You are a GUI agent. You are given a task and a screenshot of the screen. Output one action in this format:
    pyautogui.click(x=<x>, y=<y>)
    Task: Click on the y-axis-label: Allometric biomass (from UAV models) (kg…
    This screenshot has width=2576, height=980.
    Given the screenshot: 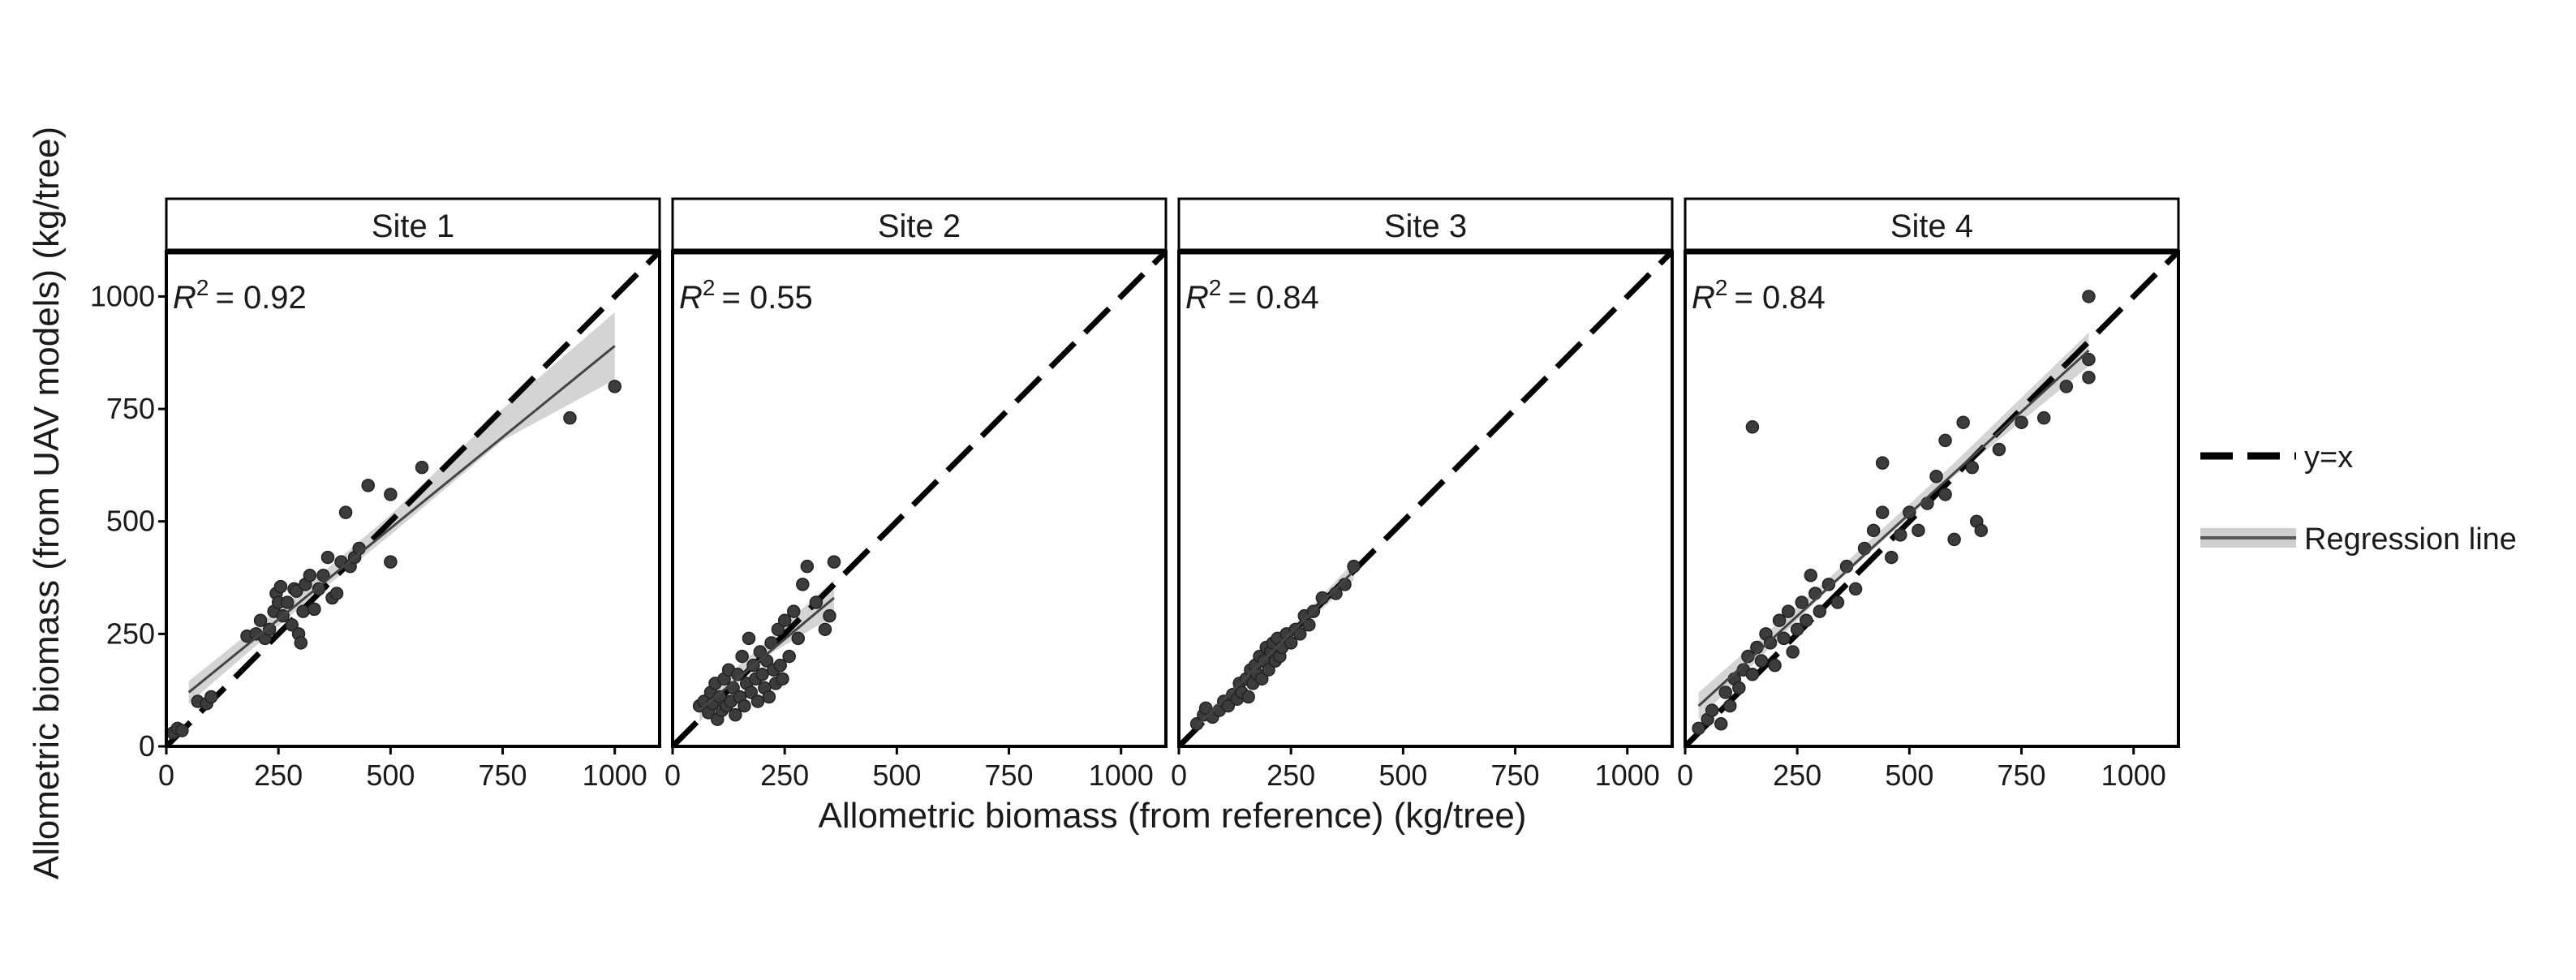 What is the action you would take?
    pyautogui.click(x=47, y=503)
    